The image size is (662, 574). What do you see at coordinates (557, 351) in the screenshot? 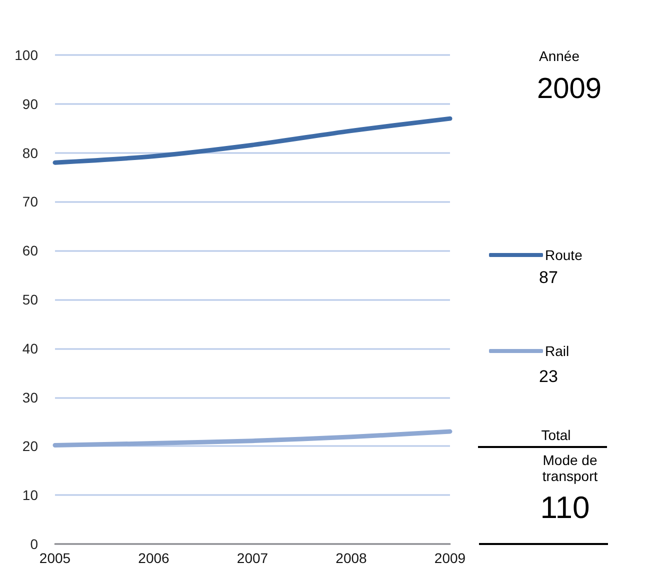
I see `legend-label: Rail` at bounding box center [557, 351].